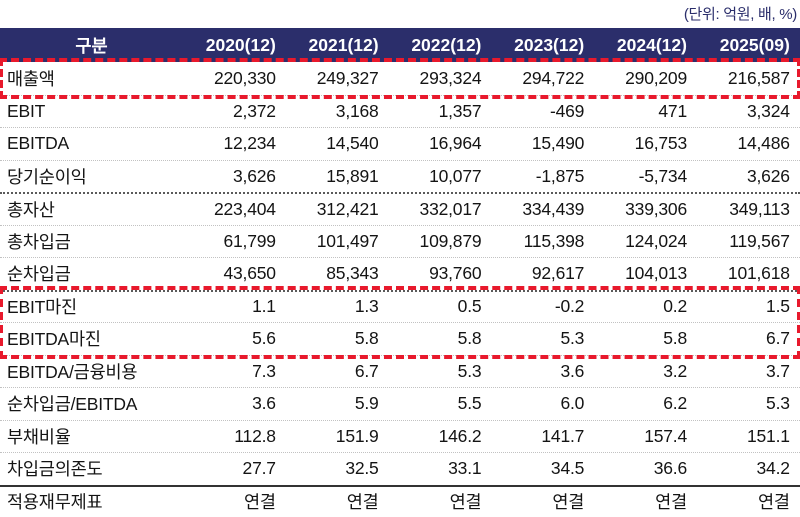 This screenshot has height=517, width=800. What do you see at coordinates (758, 77) in the screenshot?
I see `table-cell: 216,587` at bounding box center [758, 77].